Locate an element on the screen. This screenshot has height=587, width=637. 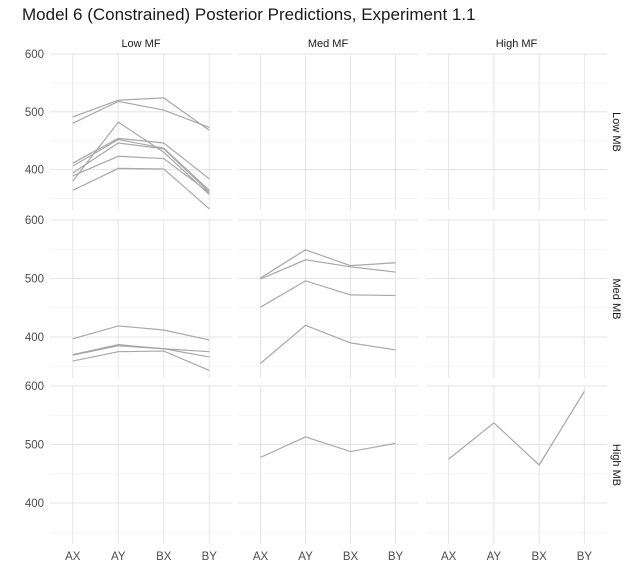
facet-col-label: Low MF is located at coordinates (140, 44).